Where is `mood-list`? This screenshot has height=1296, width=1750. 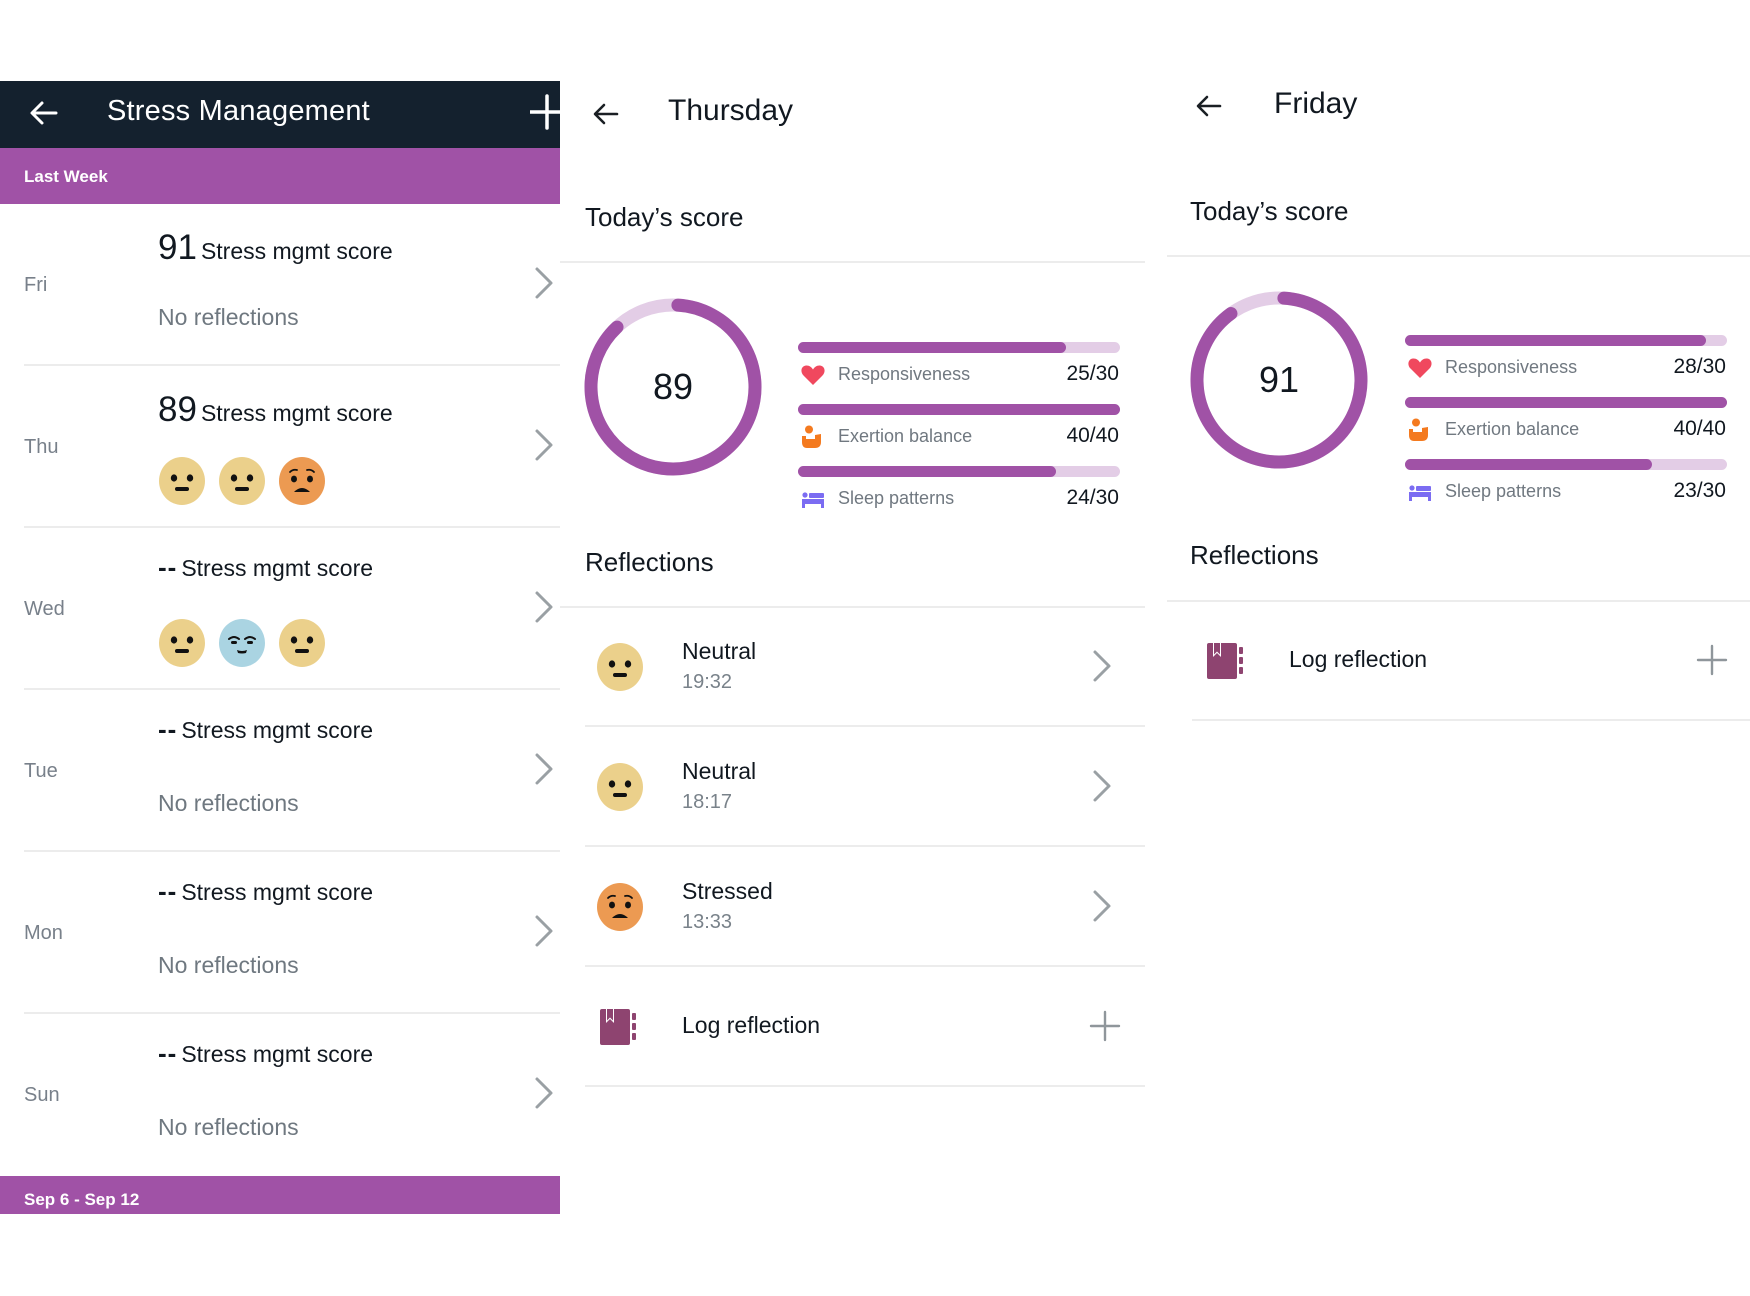 mood-list is located at coordinates (242, 481).